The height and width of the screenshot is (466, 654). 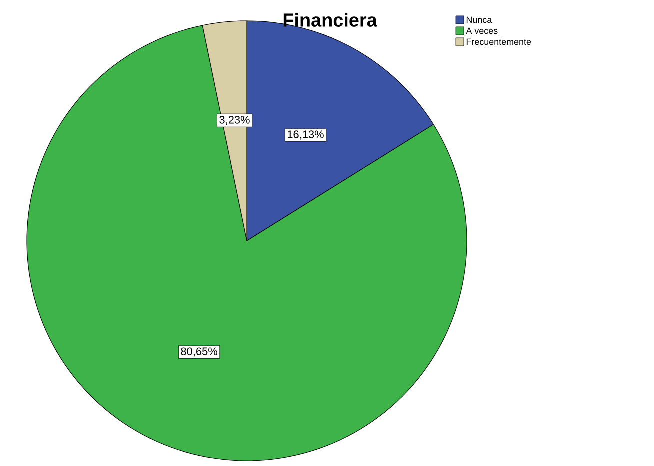 What do you see at coordinates (199, 352) in the screenshot?
I see `data-label: 80,65%` at bounding box center [199, 352].